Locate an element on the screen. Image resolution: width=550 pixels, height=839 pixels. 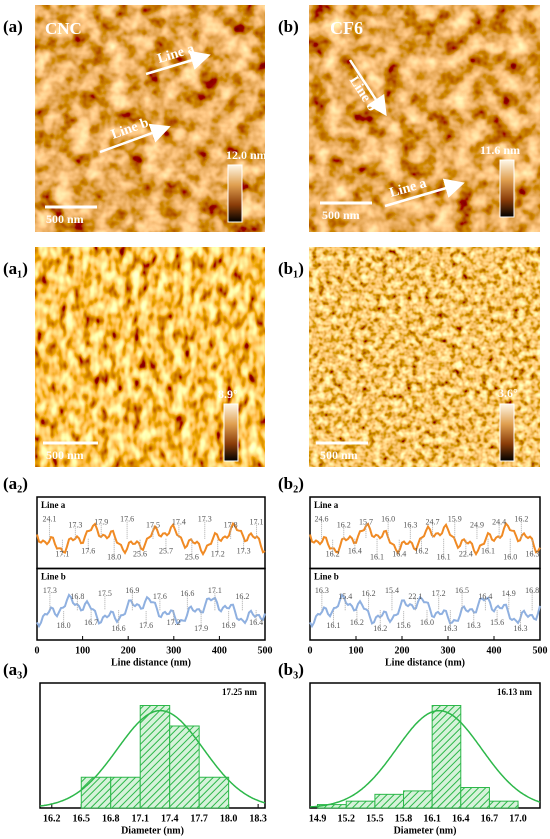
panel-label: (b) is located at coordinates (288, 26).